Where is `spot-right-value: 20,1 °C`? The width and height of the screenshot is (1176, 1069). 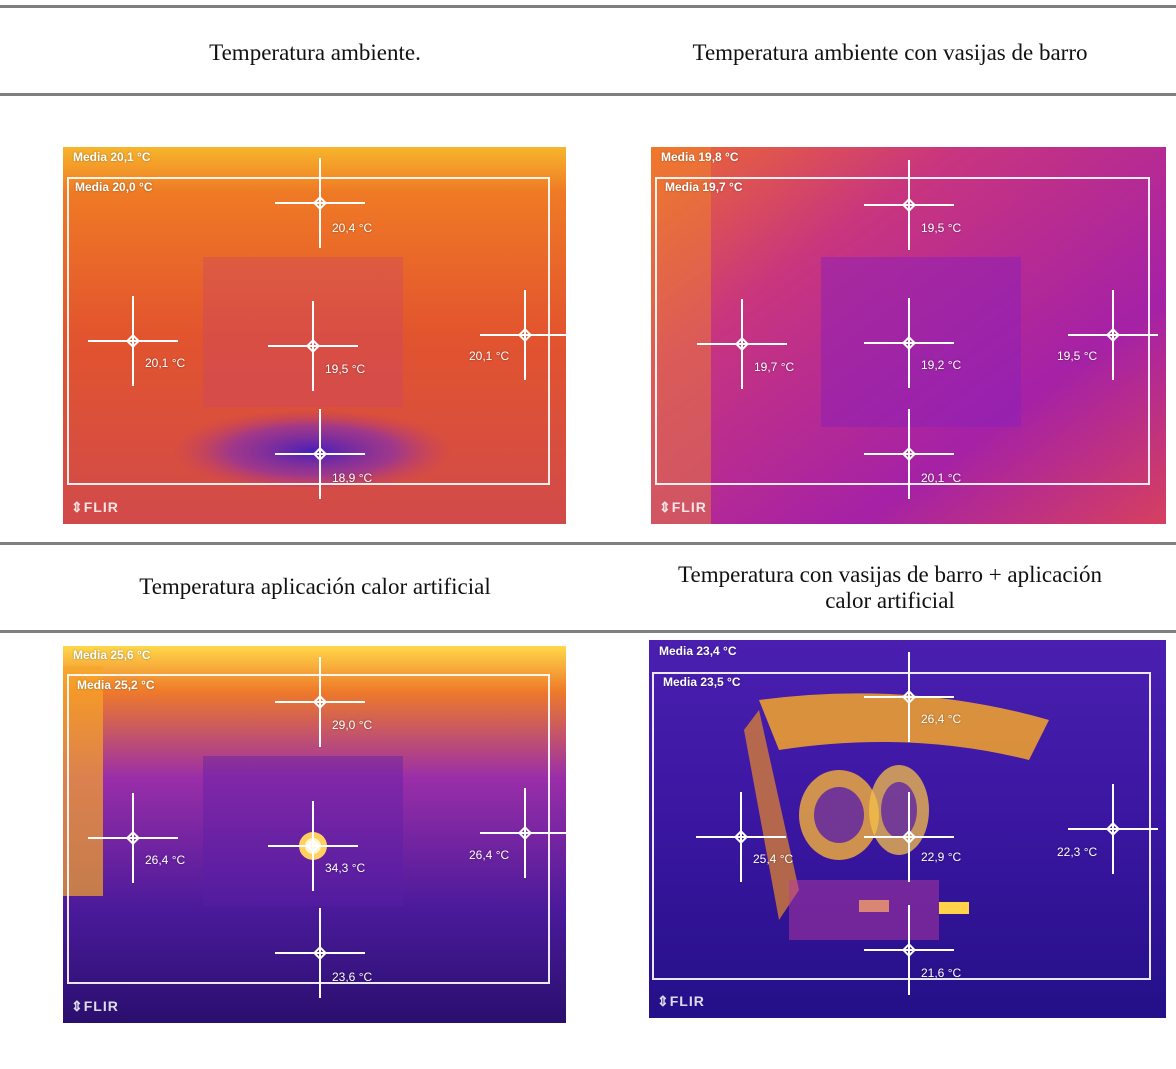 spot-right-value: 20,1 °C is located at coordinates (489, 356).